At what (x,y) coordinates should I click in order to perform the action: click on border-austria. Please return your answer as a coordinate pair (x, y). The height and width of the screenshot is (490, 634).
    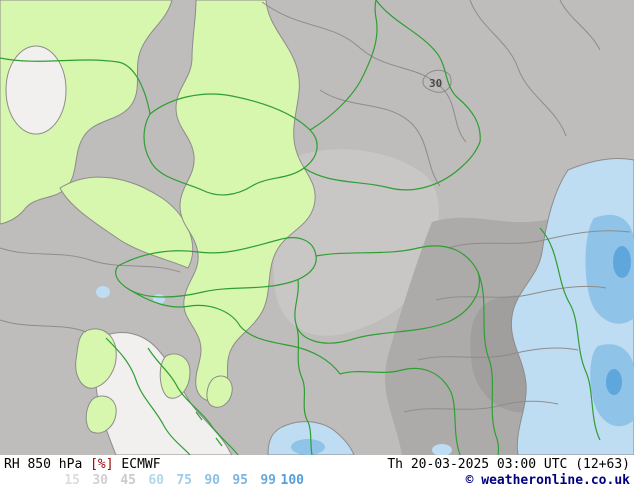
    Looking at the image, I should click on (216, 267).